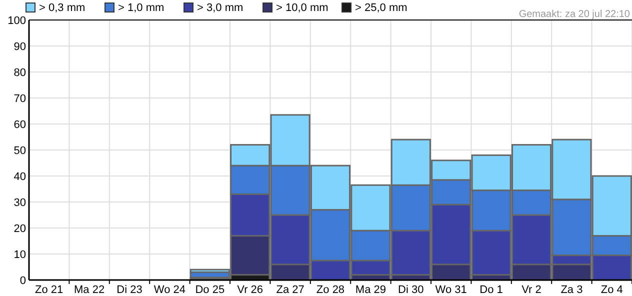  What do you see at coordinates (451, 290) in the screenshot?
I see `x-tick-label: Wo 31` at bounding box center [451, 290].